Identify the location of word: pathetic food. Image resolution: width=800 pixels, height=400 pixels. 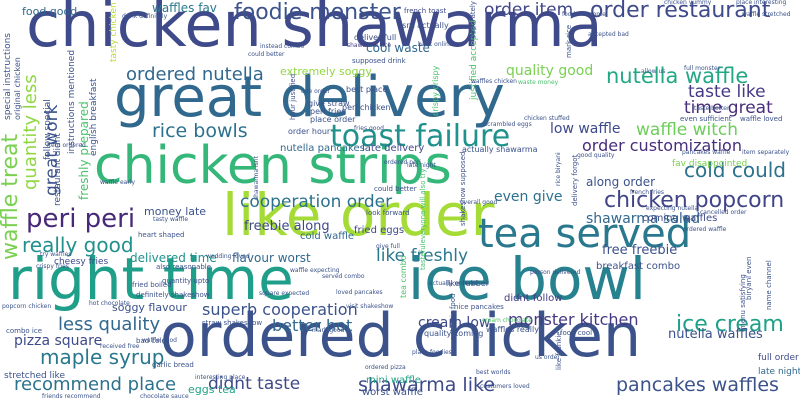
(453, 316).